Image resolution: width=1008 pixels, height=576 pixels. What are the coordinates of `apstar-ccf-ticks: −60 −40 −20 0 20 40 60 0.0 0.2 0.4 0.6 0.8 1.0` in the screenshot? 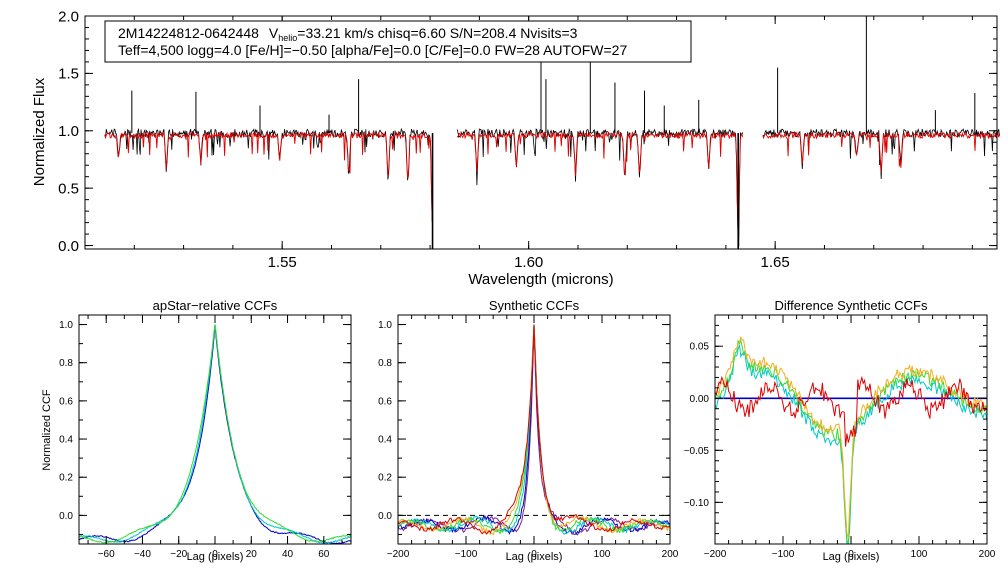 It's located at (205, 437).